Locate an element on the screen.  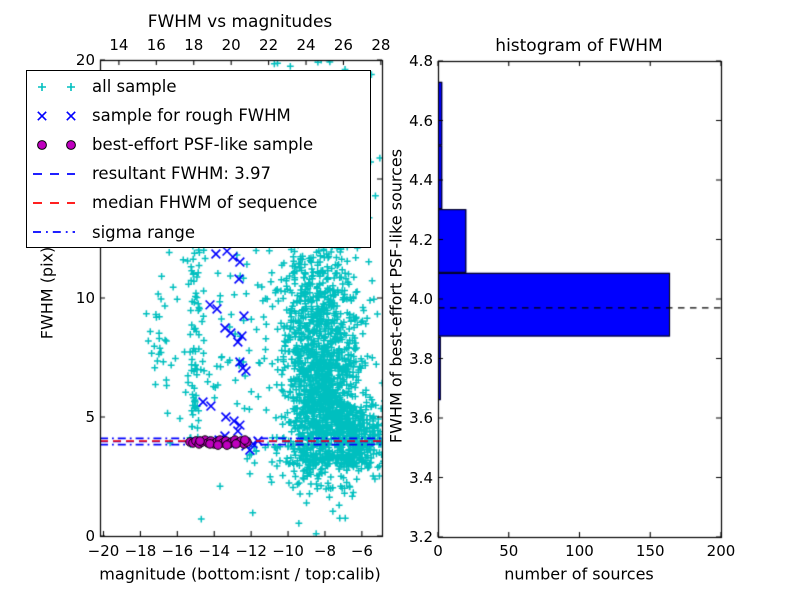
left-top-tick-label: 24 is located at coordinates (306, 45).